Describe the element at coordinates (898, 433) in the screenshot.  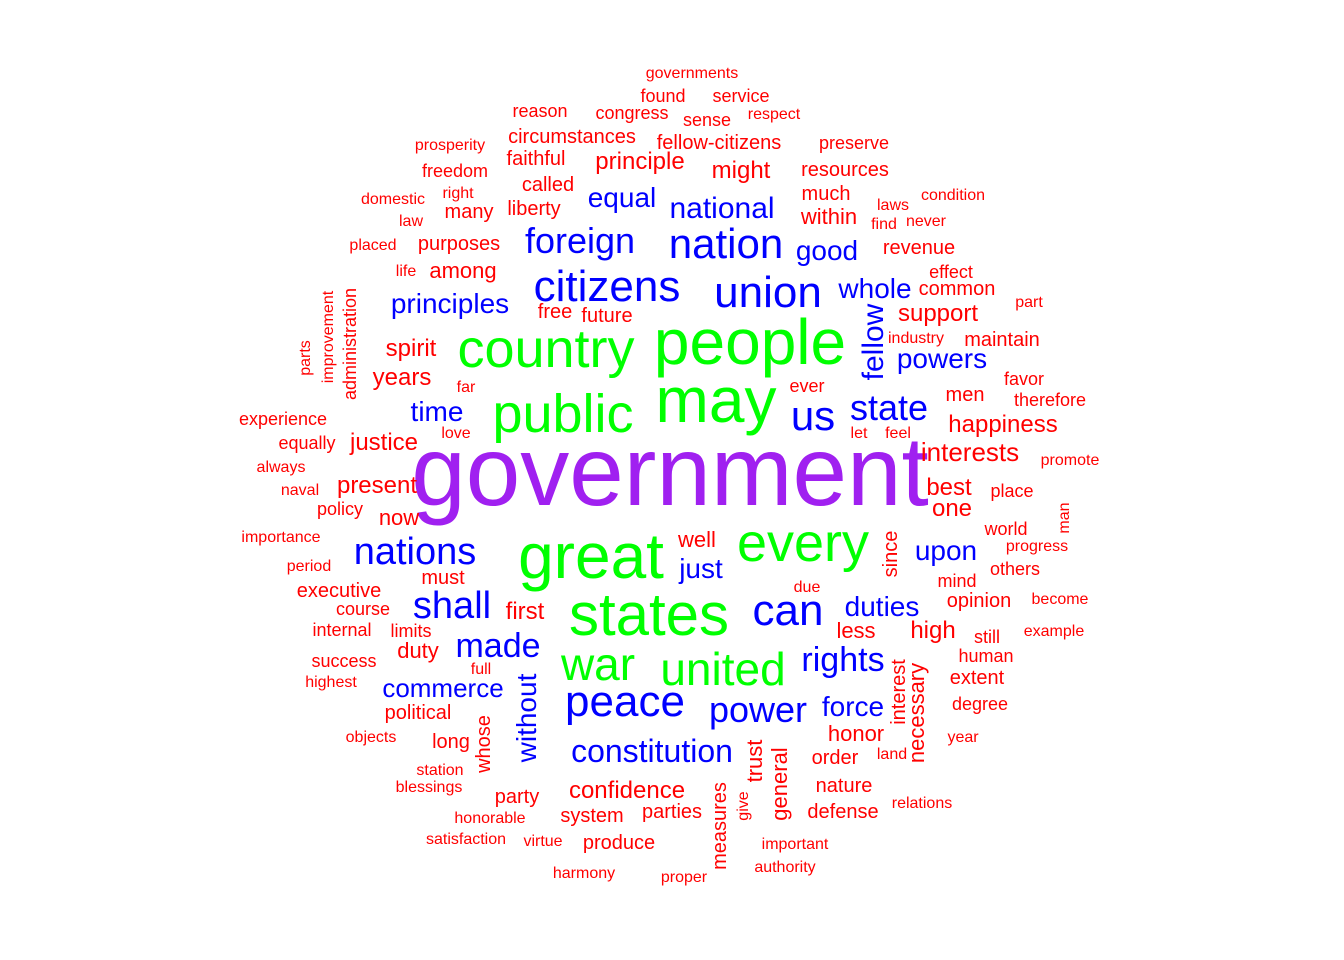
I see `word-feel: feel` at that location.